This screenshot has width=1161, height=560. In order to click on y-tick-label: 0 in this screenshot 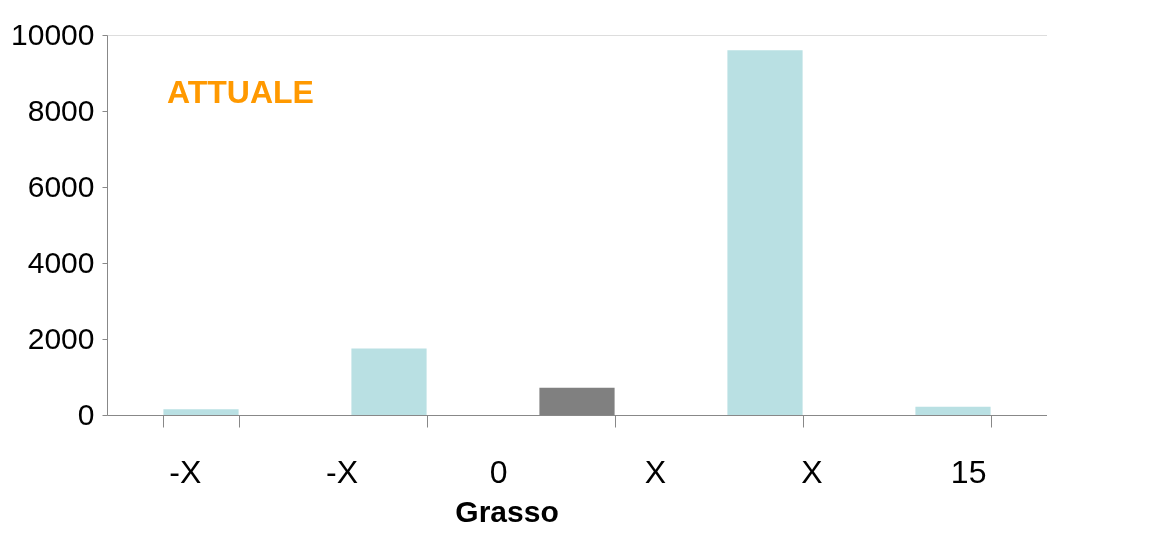, I will do `click(86, 414)`.